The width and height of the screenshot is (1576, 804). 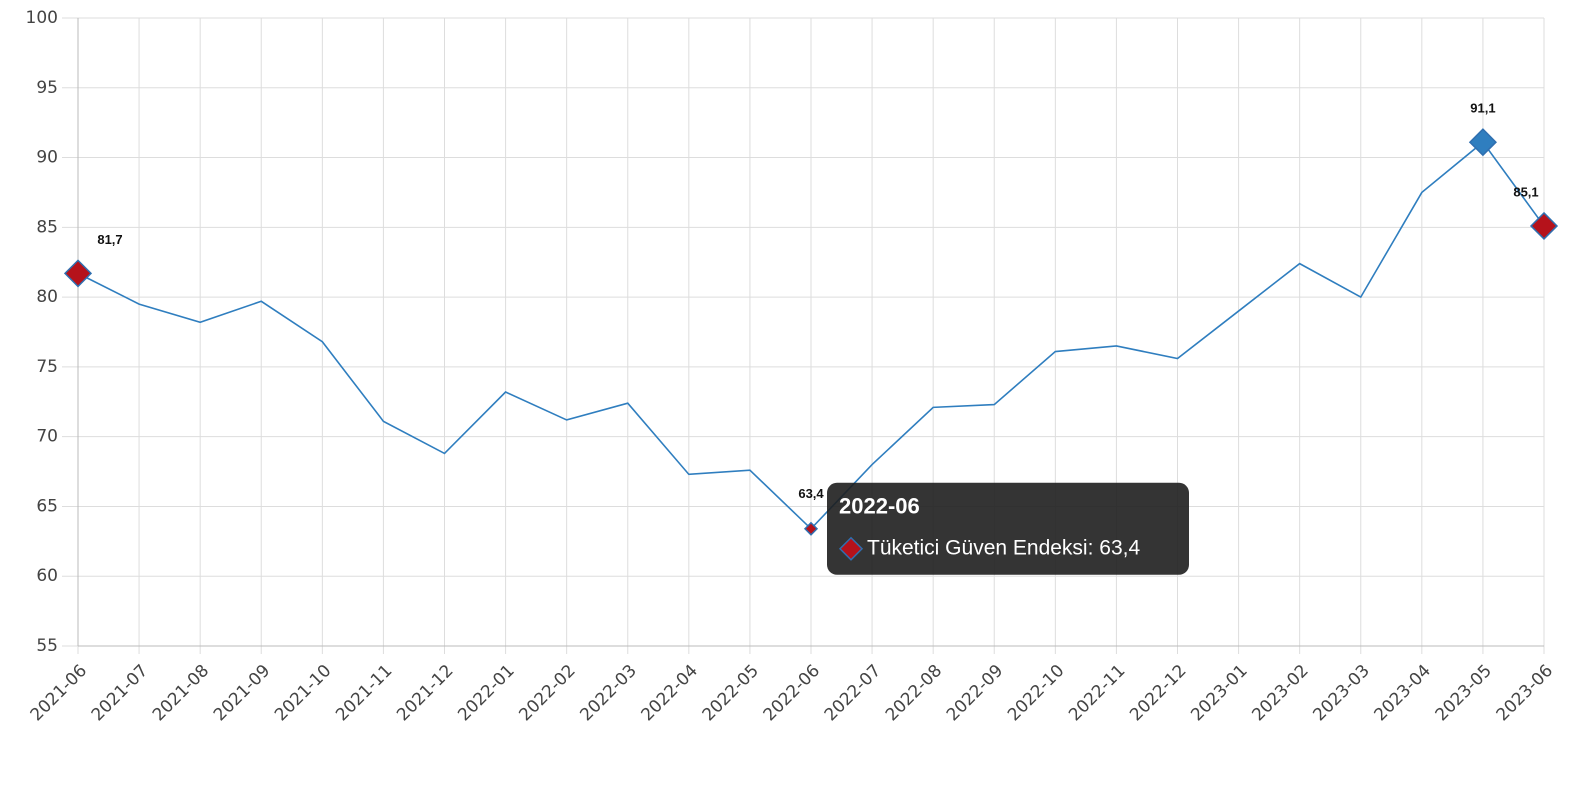 I want to click on x-tick-label: 2023-02, so click(x=1280, y=693).